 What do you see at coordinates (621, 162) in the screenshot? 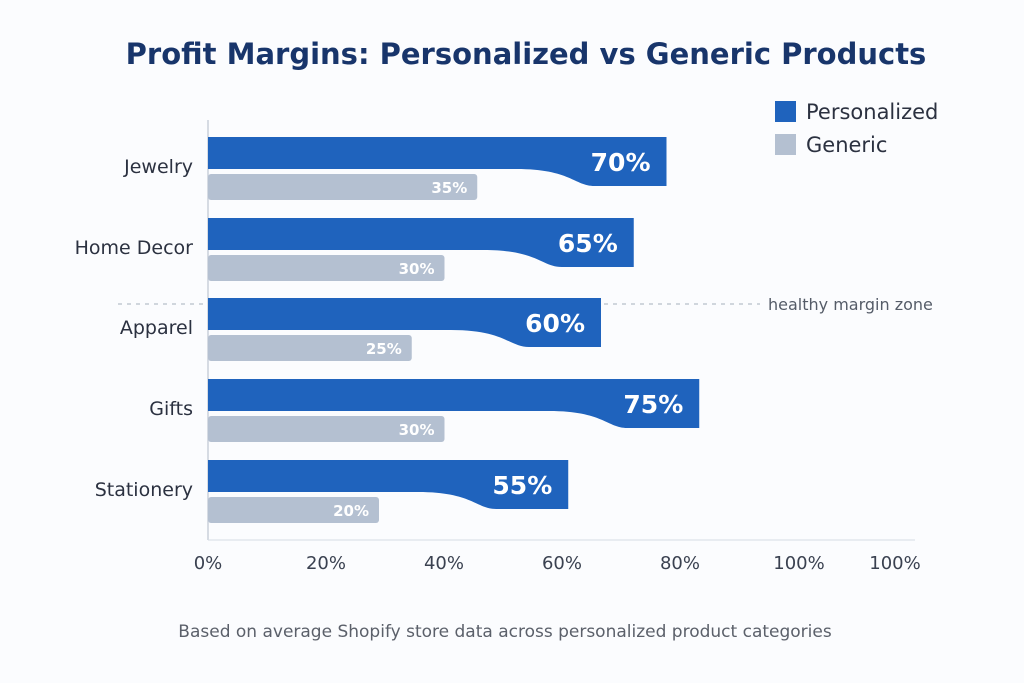
I see `value-label-personalized-jewelry: 70%` at bounding box center [621, 162].